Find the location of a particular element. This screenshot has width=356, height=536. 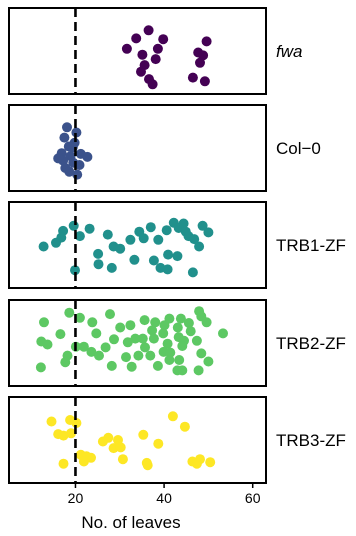

x-axis: 20 40 60 is located at coordinates (164, 494).